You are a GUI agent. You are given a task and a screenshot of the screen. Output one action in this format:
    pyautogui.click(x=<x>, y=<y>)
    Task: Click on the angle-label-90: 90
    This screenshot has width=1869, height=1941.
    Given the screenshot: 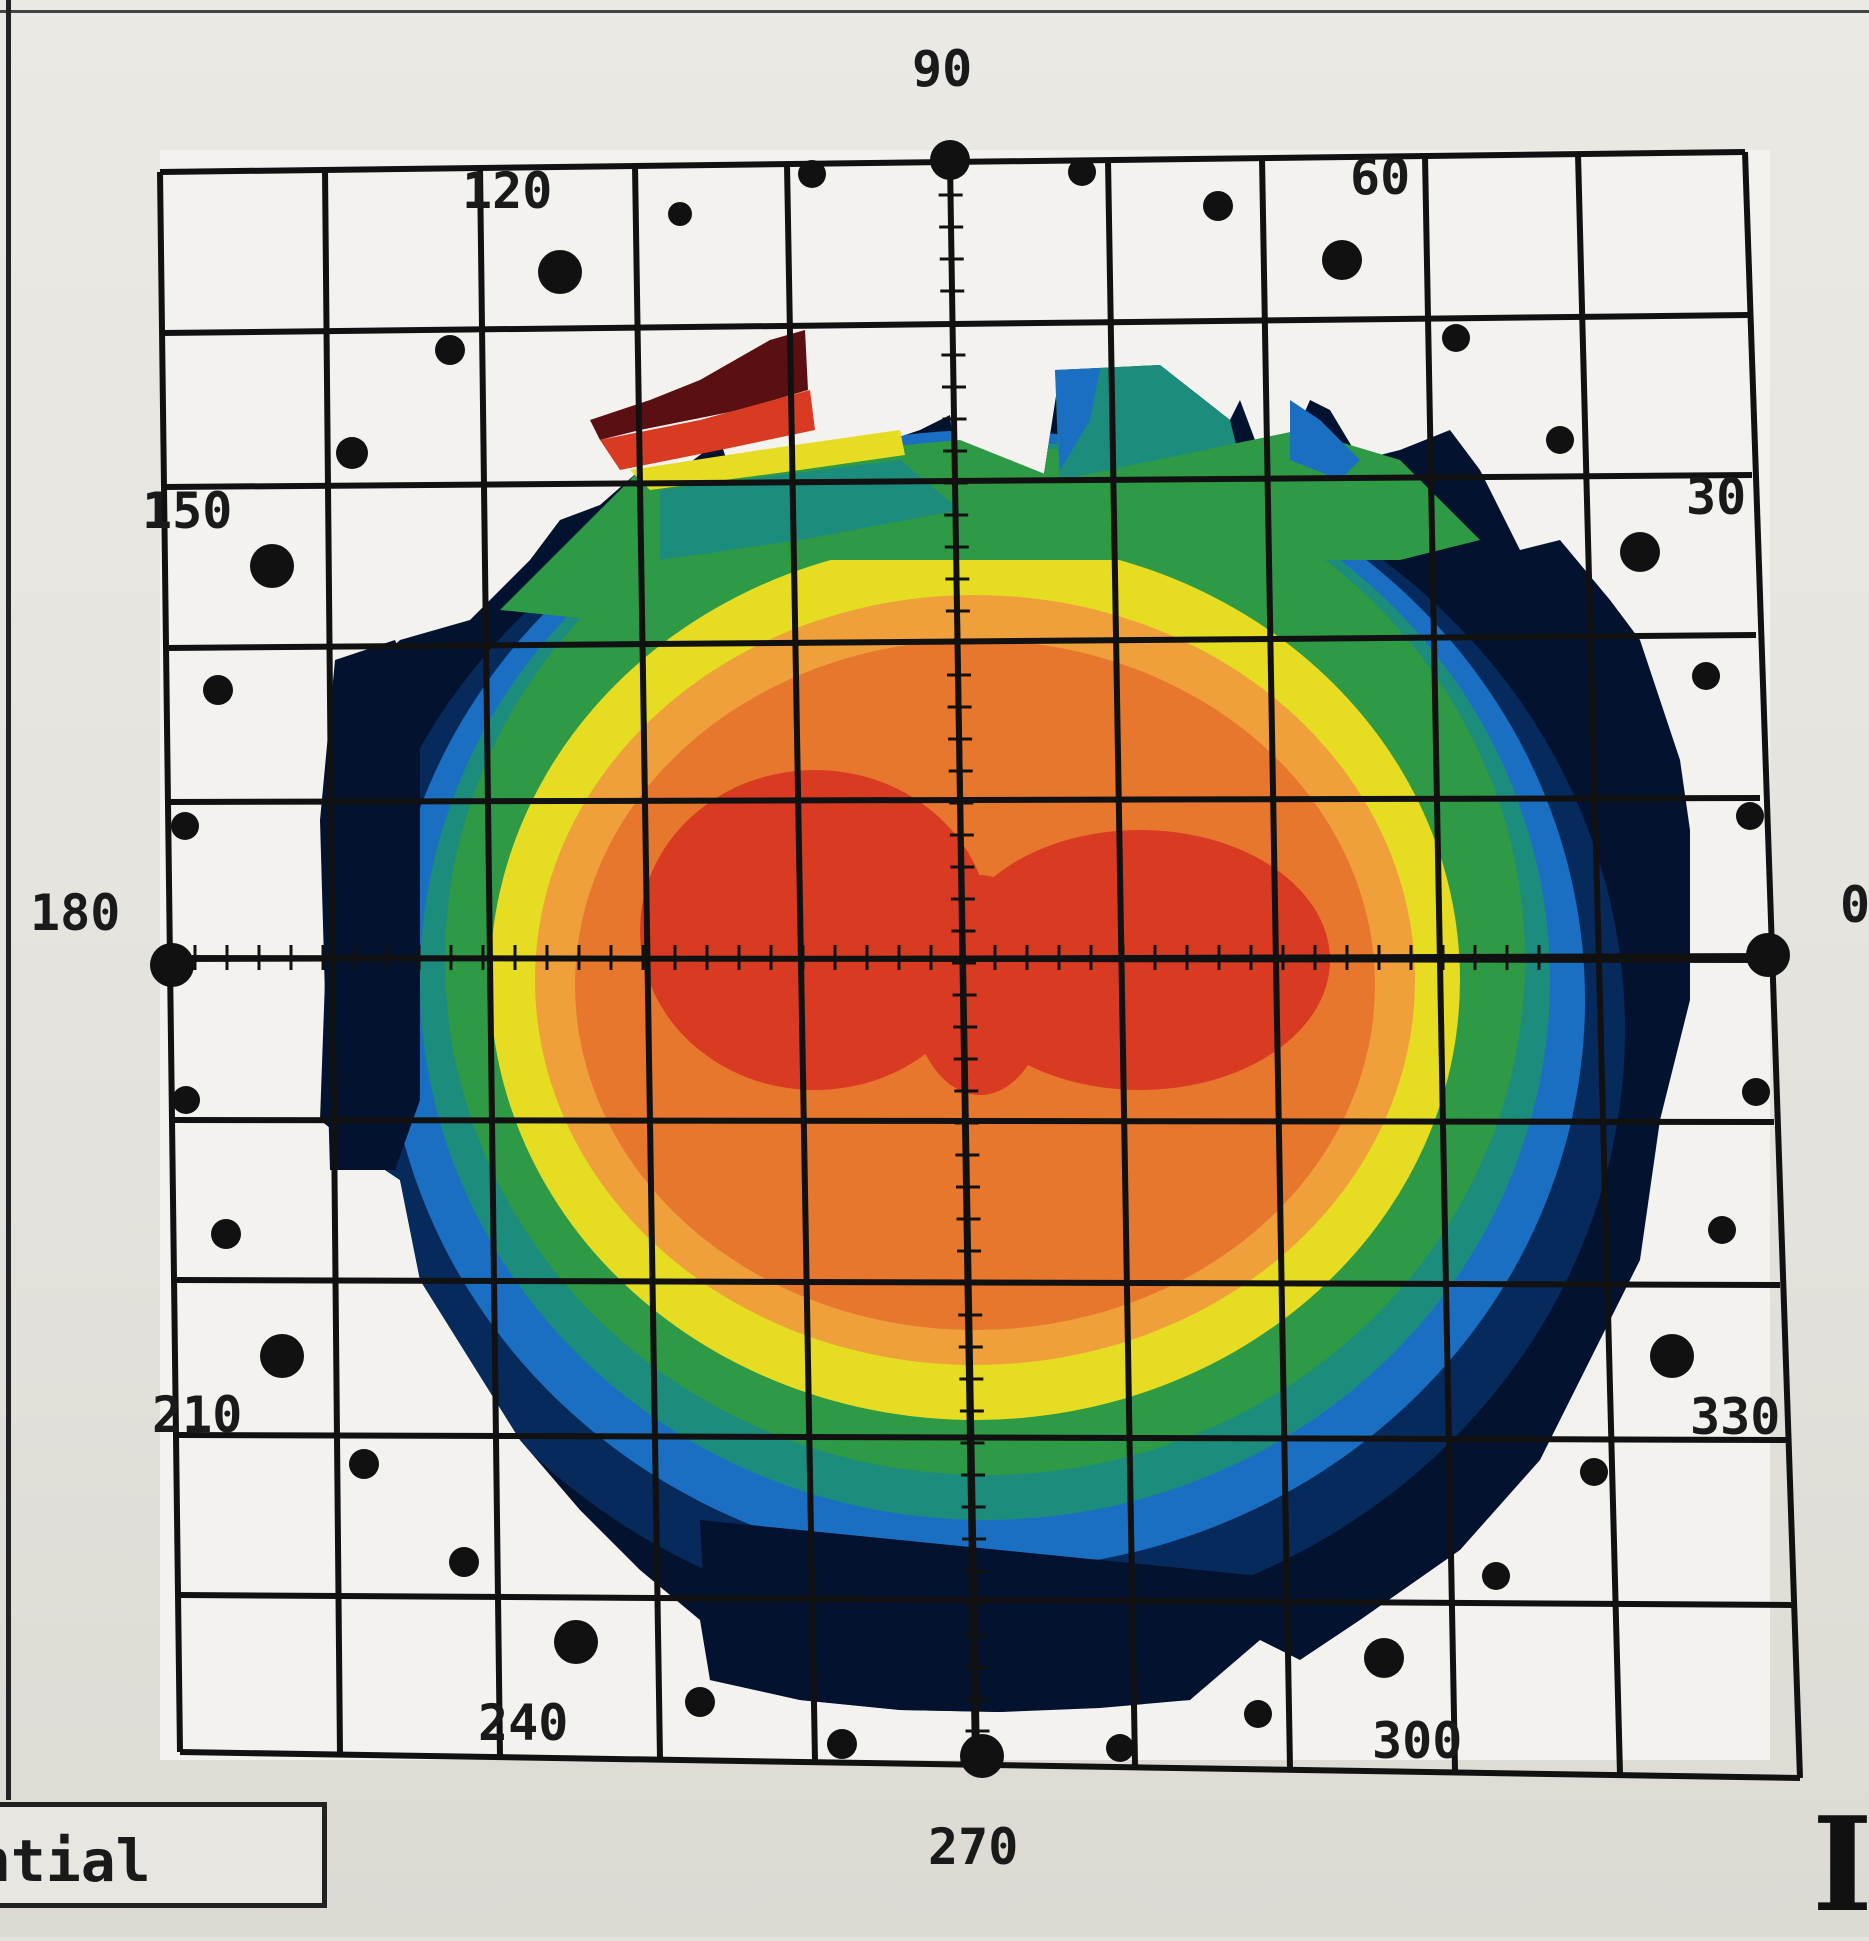 What is the action you would take?
    pyautogui.click(x=942, y=69)
    